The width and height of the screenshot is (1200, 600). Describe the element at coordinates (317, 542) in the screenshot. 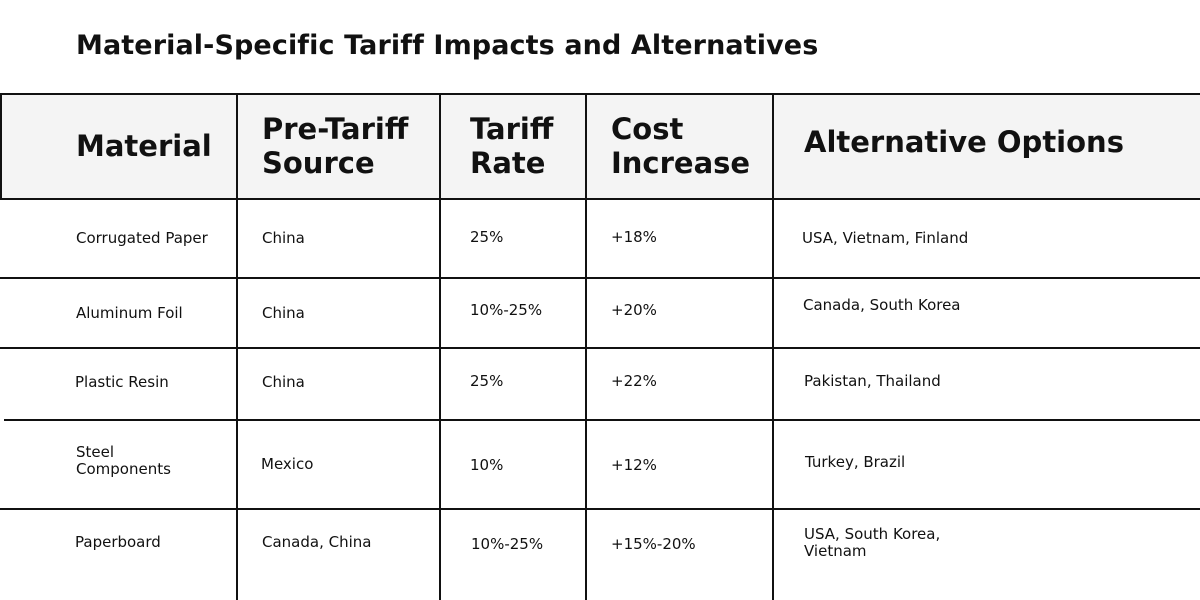

I see `table-cell-source: Canada, China` at that location.